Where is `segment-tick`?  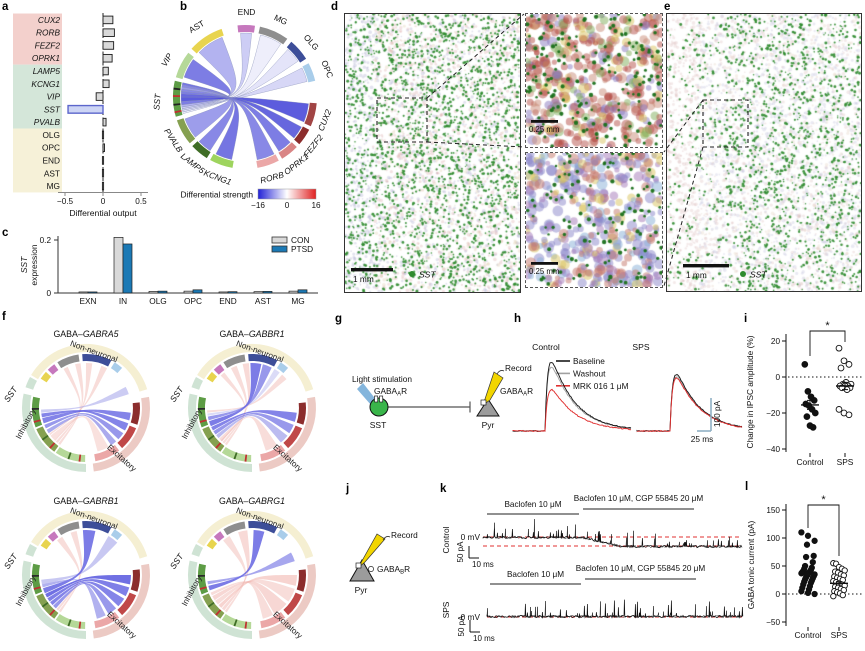 segment-tick is located at coordinates (178, 112).